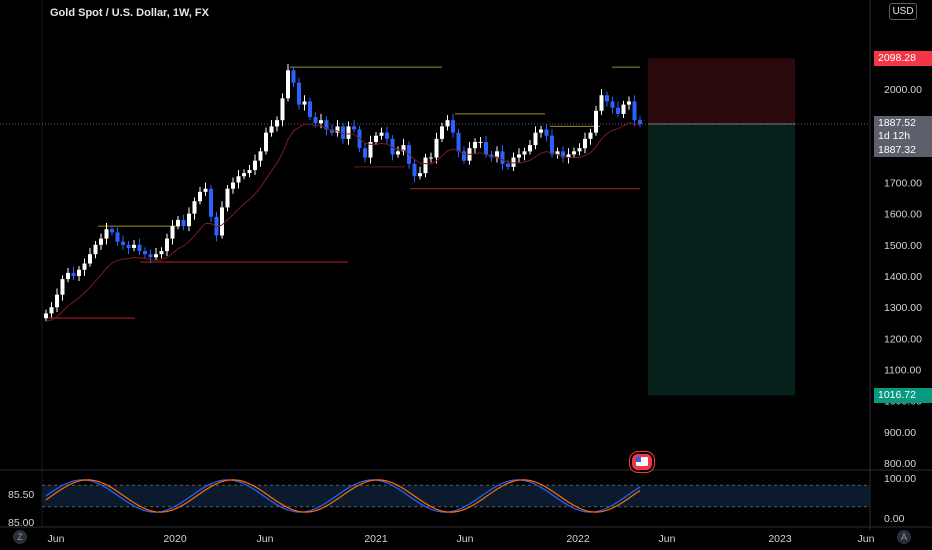 This screenshot has height=550, width=932. What do you see at coordinates (903, 308) in the screenshot?
I see `price-tick-label: 1300.00` at bounding box center [903, 308].